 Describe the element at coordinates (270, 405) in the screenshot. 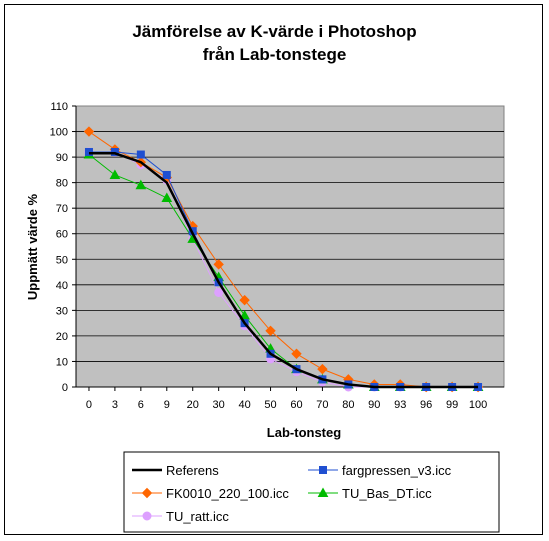

I see `x-tick-label: 50` at that location.